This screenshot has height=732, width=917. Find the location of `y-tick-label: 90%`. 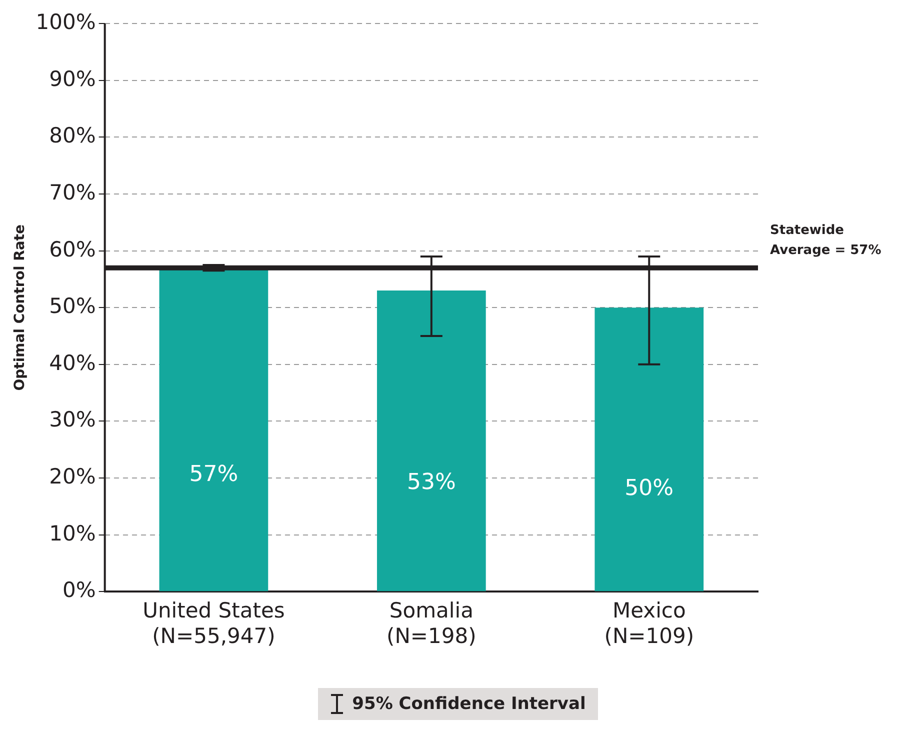

y-tick-label: 90% is located at coordinates (72, 78).